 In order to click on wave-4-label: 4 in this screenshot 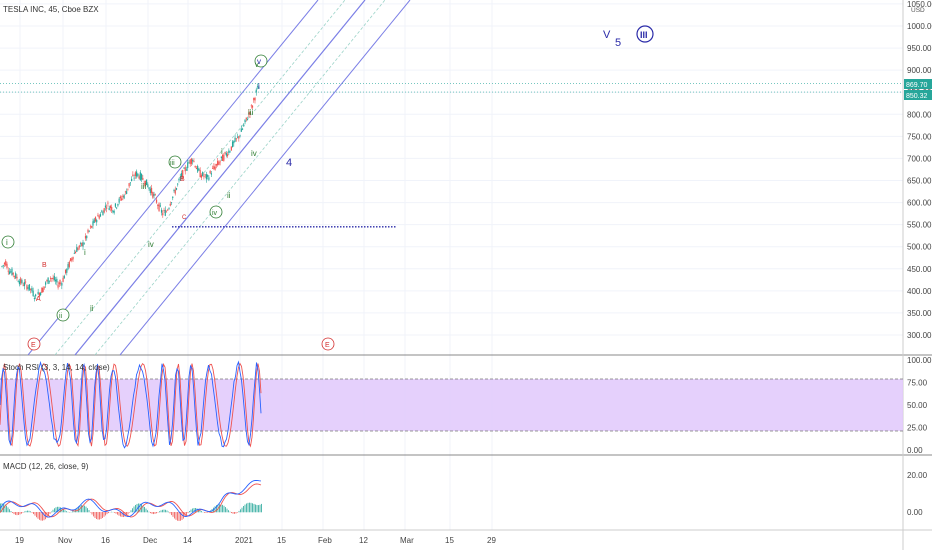, I will do `click(289, 163)`.